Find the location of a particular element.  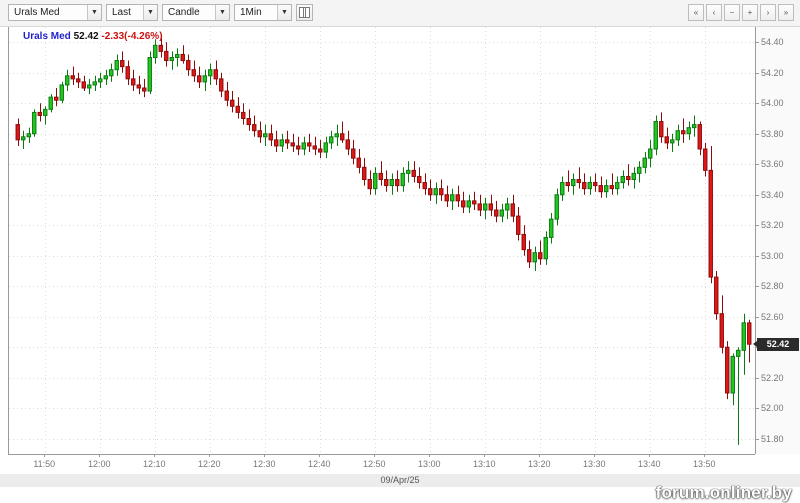

price-tick-label: 53.00 is located at coordinates (772, 255).